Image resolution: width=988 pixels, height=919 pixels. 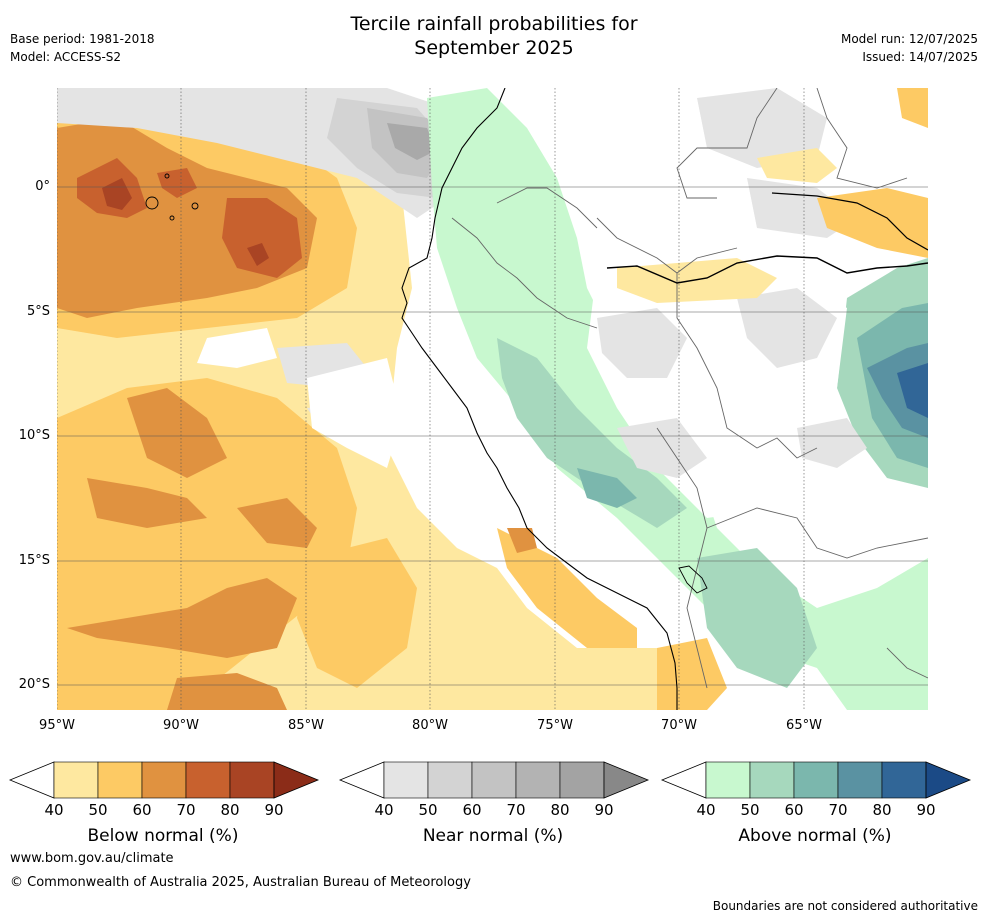 What do you see at coordinates (177, 433) in the screenshot?
I see `below-normal-60-south-a` at bounding box center [177, 433].